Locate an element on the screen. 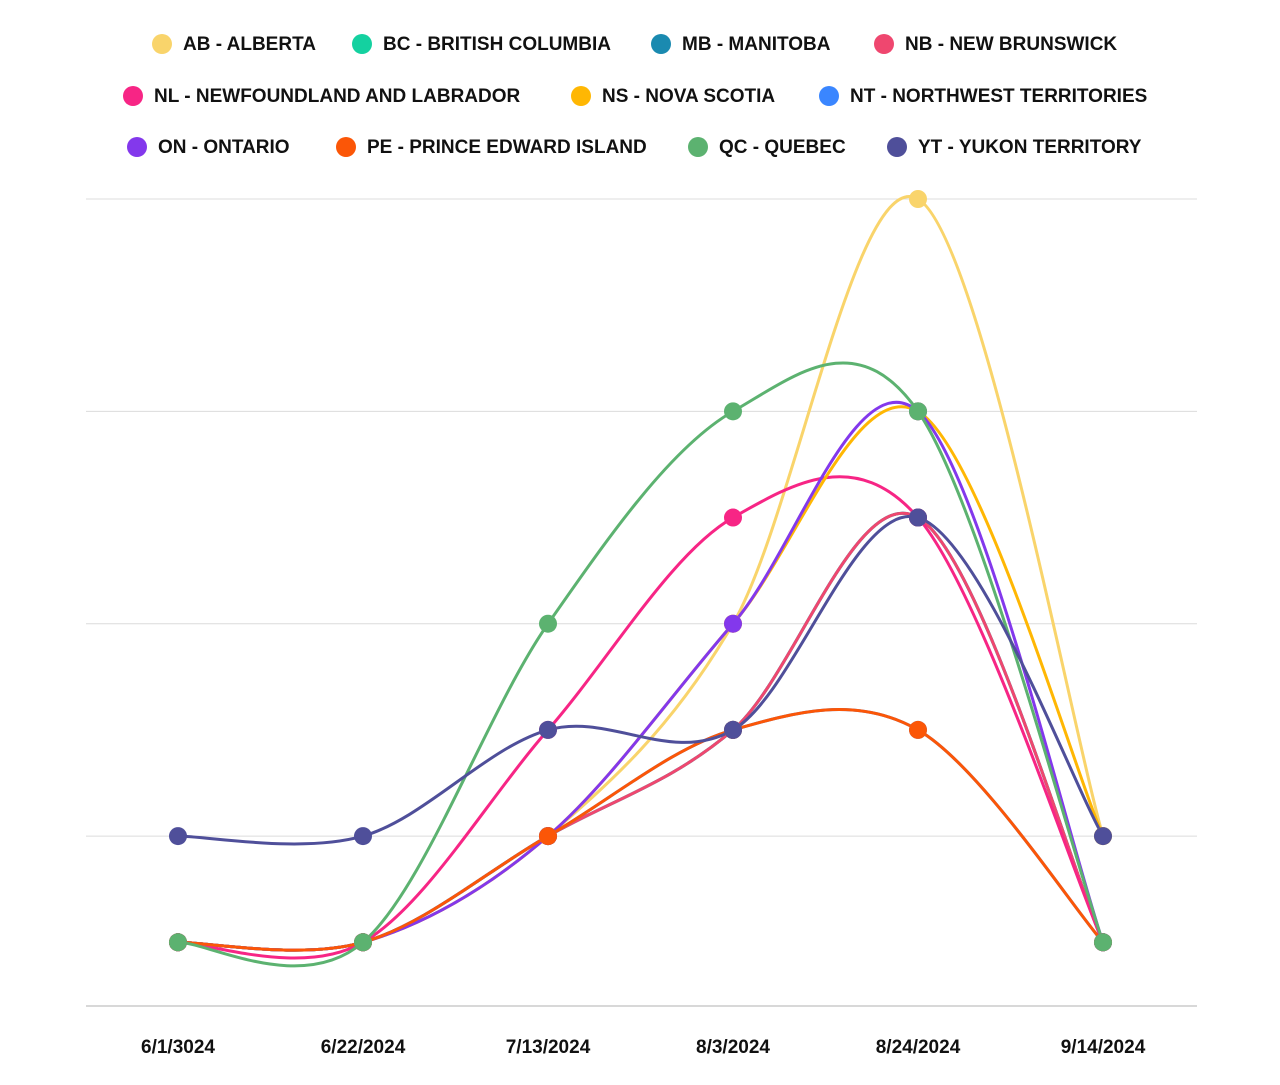 The image size is (1280, 1085). x-tick-label: 8/3/2024 is located at coordinates (733, 1047).